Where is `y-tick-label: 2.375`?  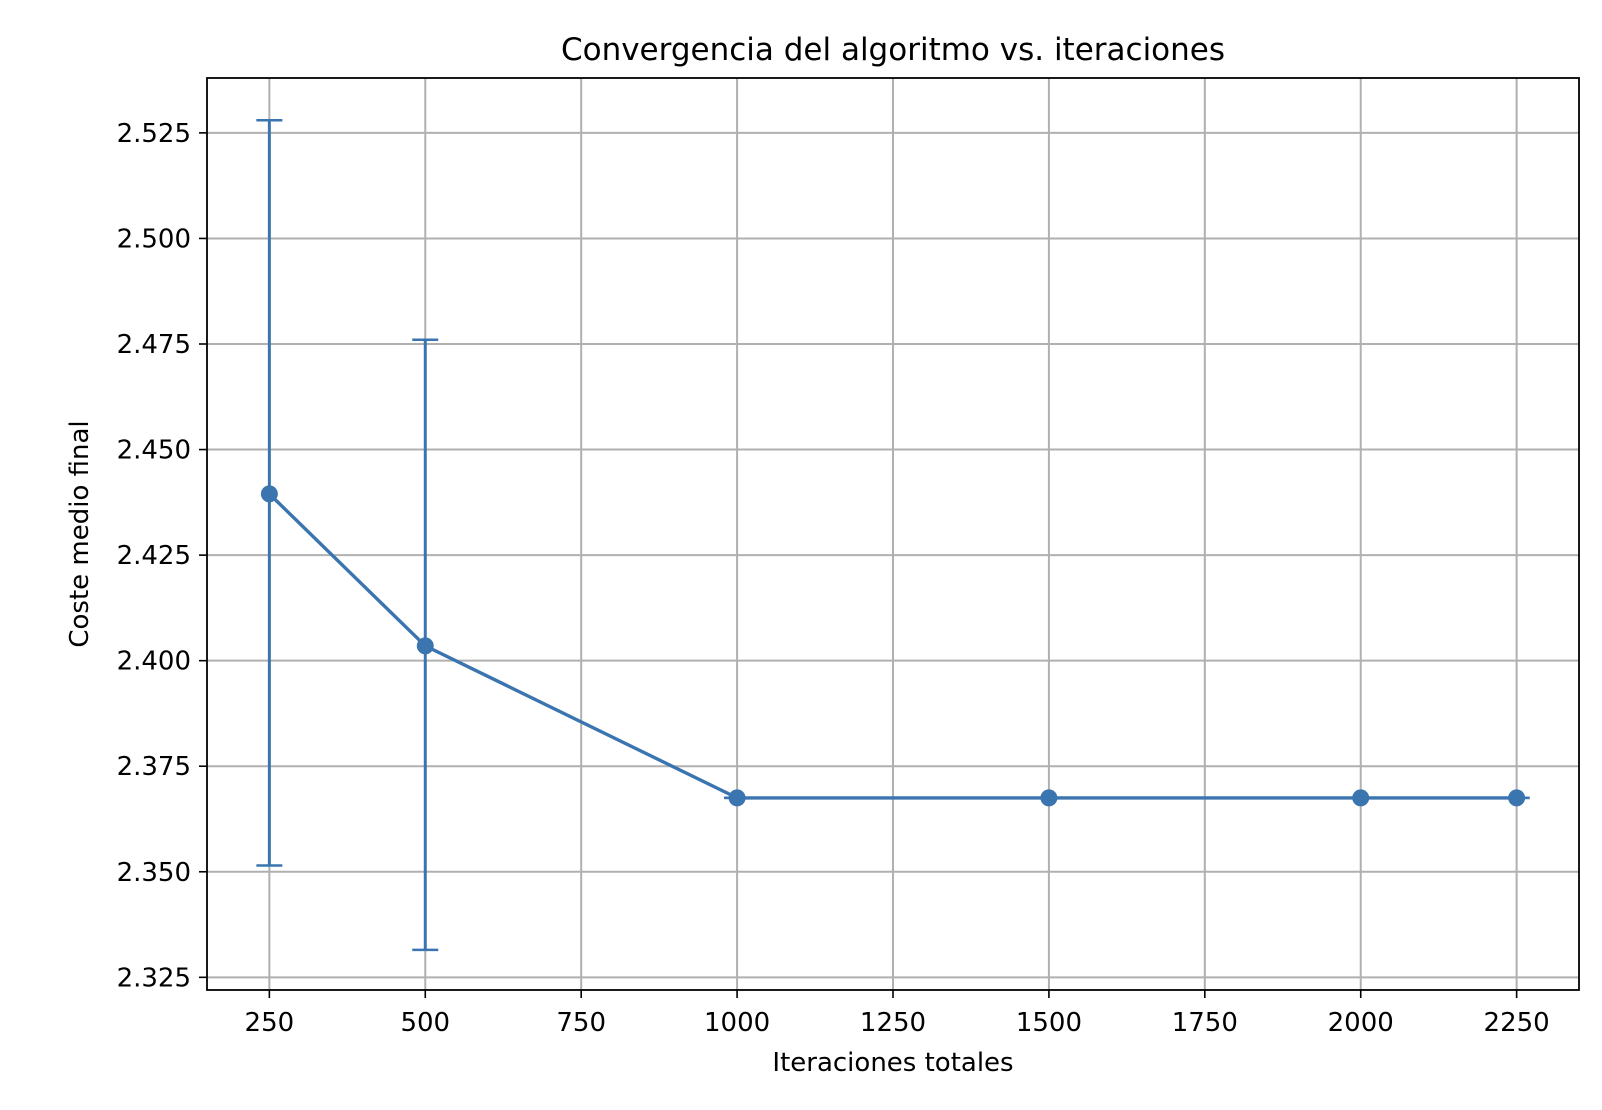 y-tick-label: 2.375 is located at coordinates (154, 767).